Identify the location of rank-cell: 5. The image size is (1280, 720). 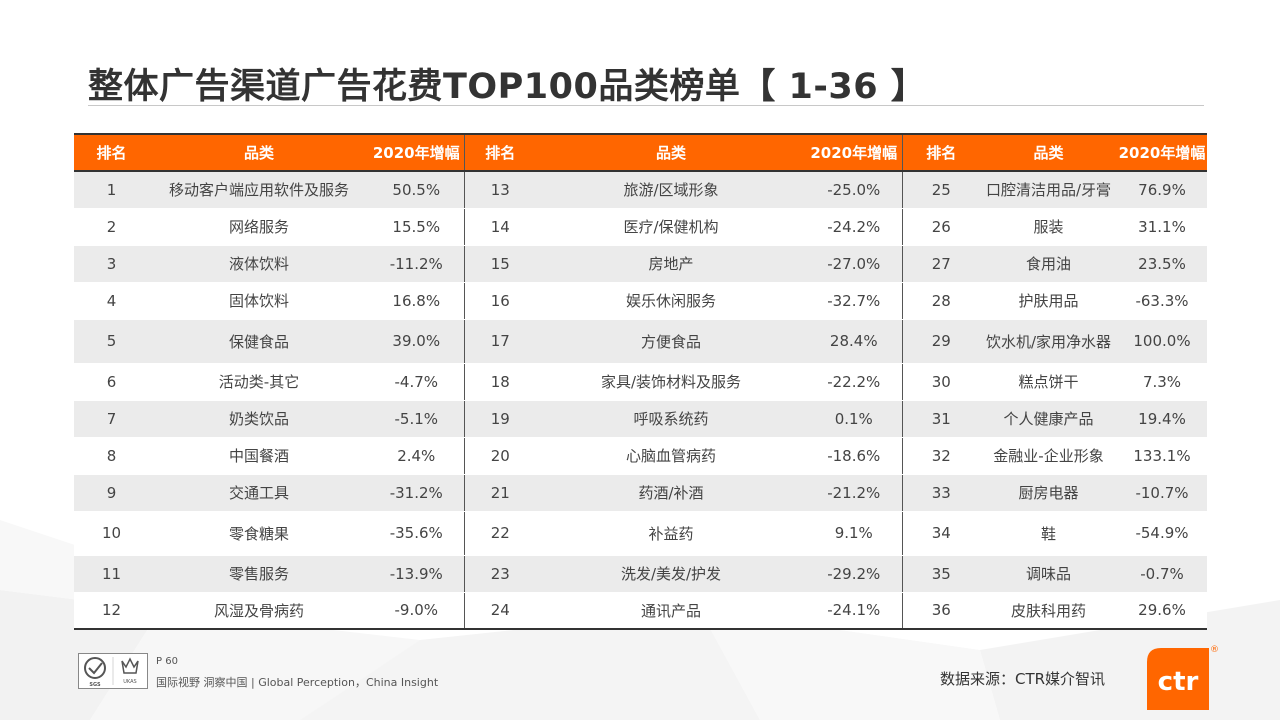
(111, 341).